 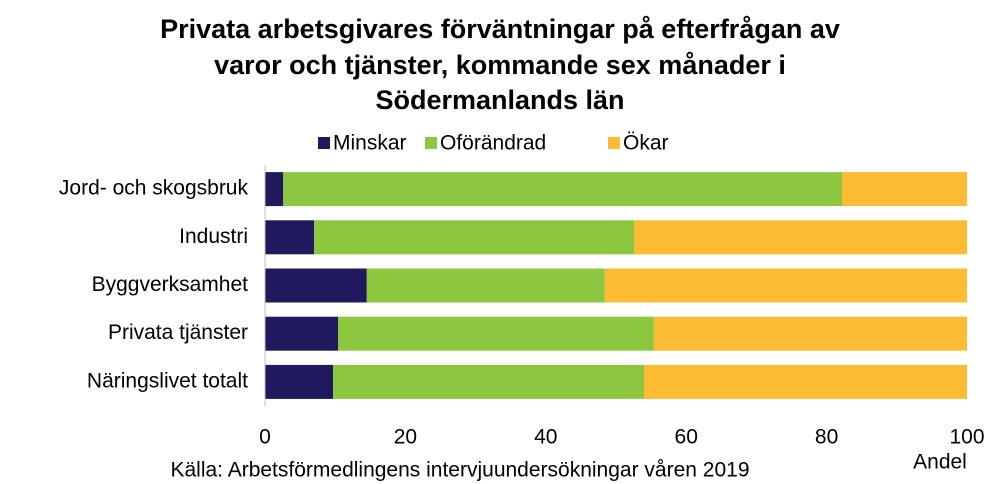 I want to click on y-tick-label: Näringslivet totalt, so click(x=167, y=380).